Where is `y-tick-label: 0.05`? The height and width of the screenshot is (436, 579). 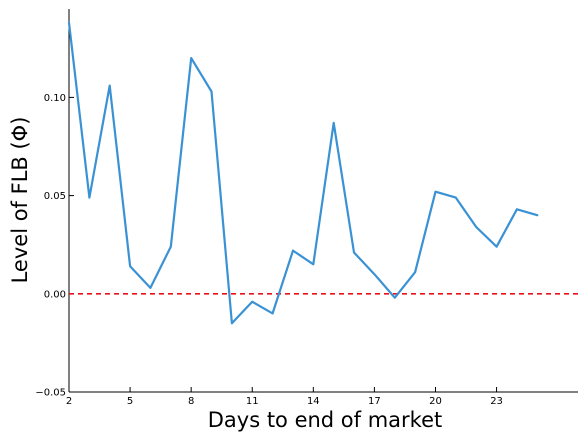
y-tick-label: 0.05 is located at coordinates (55, 196).